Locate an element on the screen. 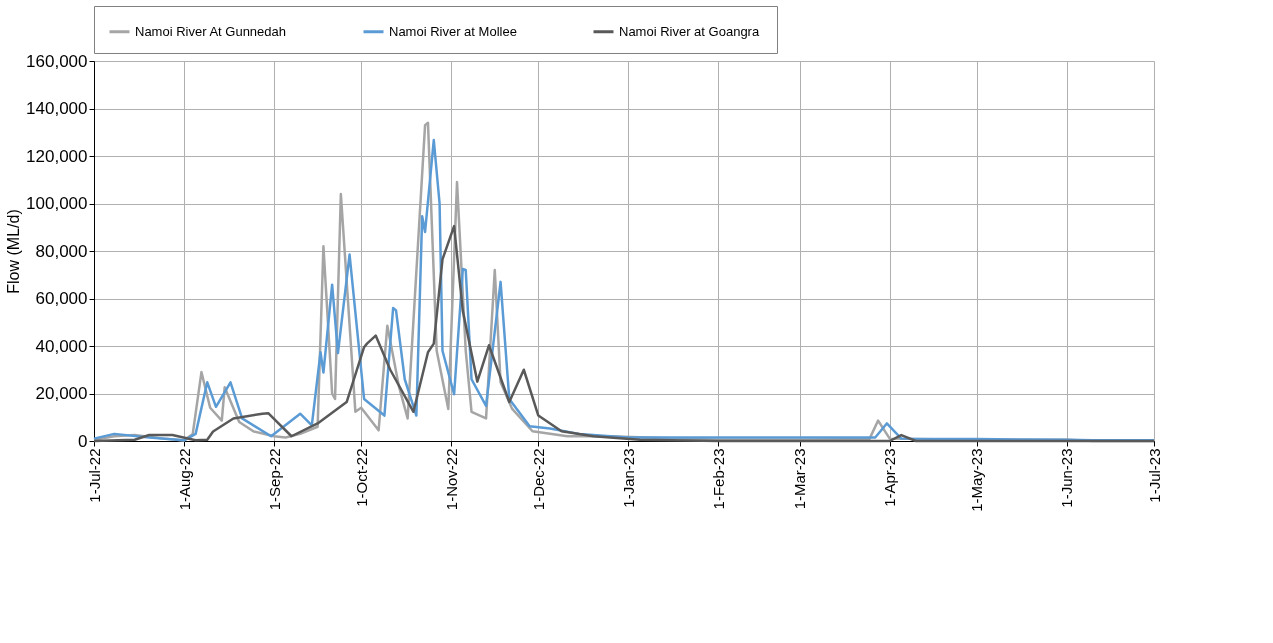 This screenshot has height=643, width=1273. x-tick-label: 1-Jun-23 is located at coordinates (1067, 478).